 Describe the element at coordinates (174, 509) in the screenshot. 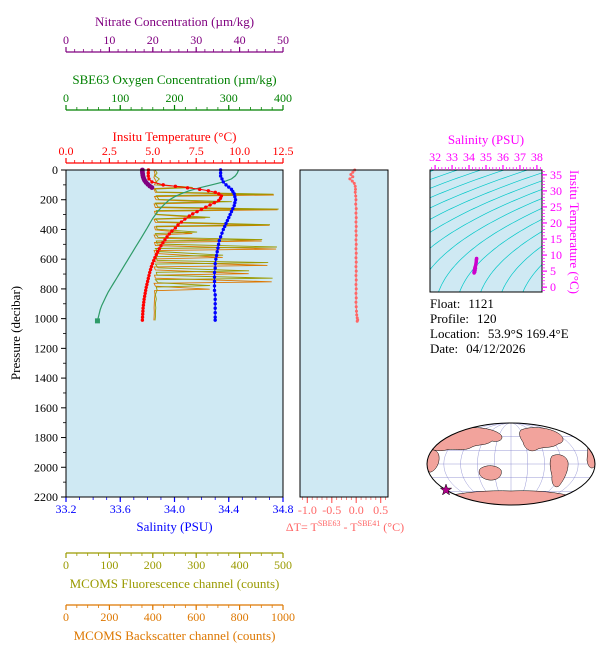

I see `svg-text: 34.0` at that location.